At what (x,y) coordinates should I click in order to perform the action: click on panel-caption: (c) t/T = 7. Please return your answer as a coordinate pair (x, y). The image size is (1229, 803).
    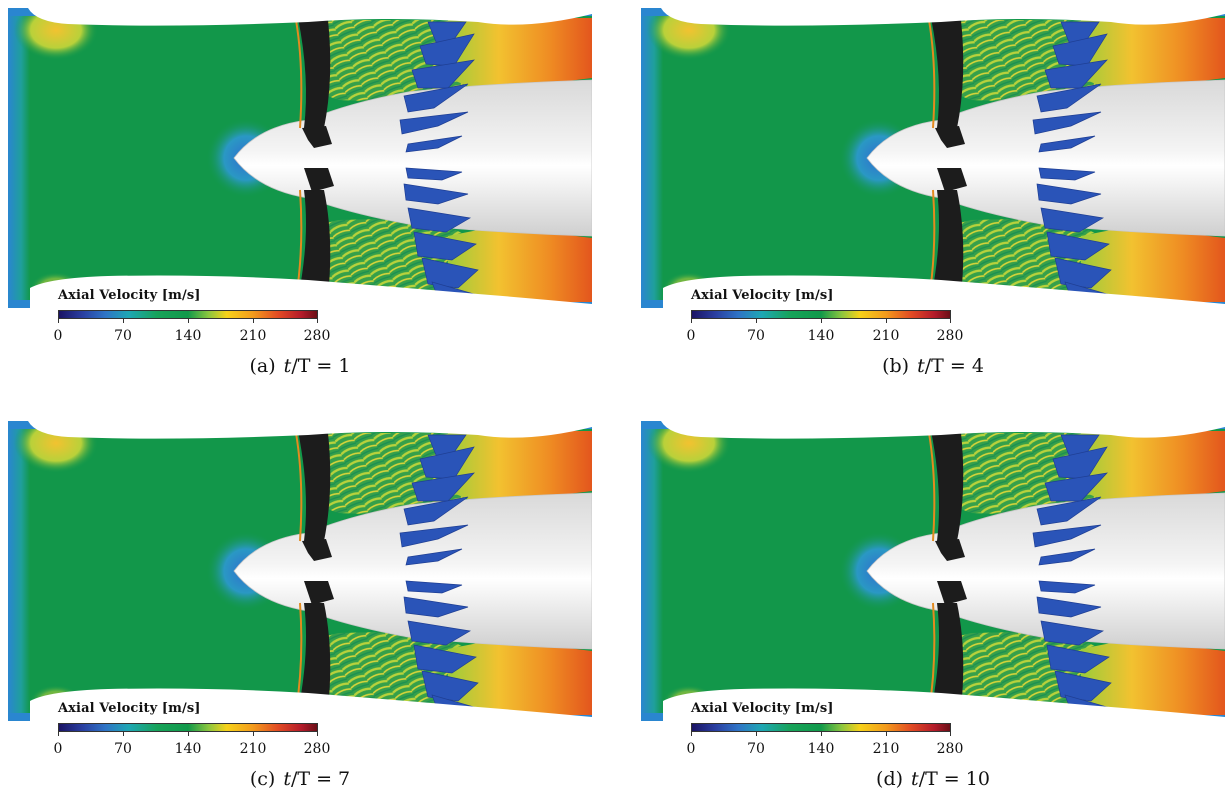
    Looking at the image, I should click on (300, 779).